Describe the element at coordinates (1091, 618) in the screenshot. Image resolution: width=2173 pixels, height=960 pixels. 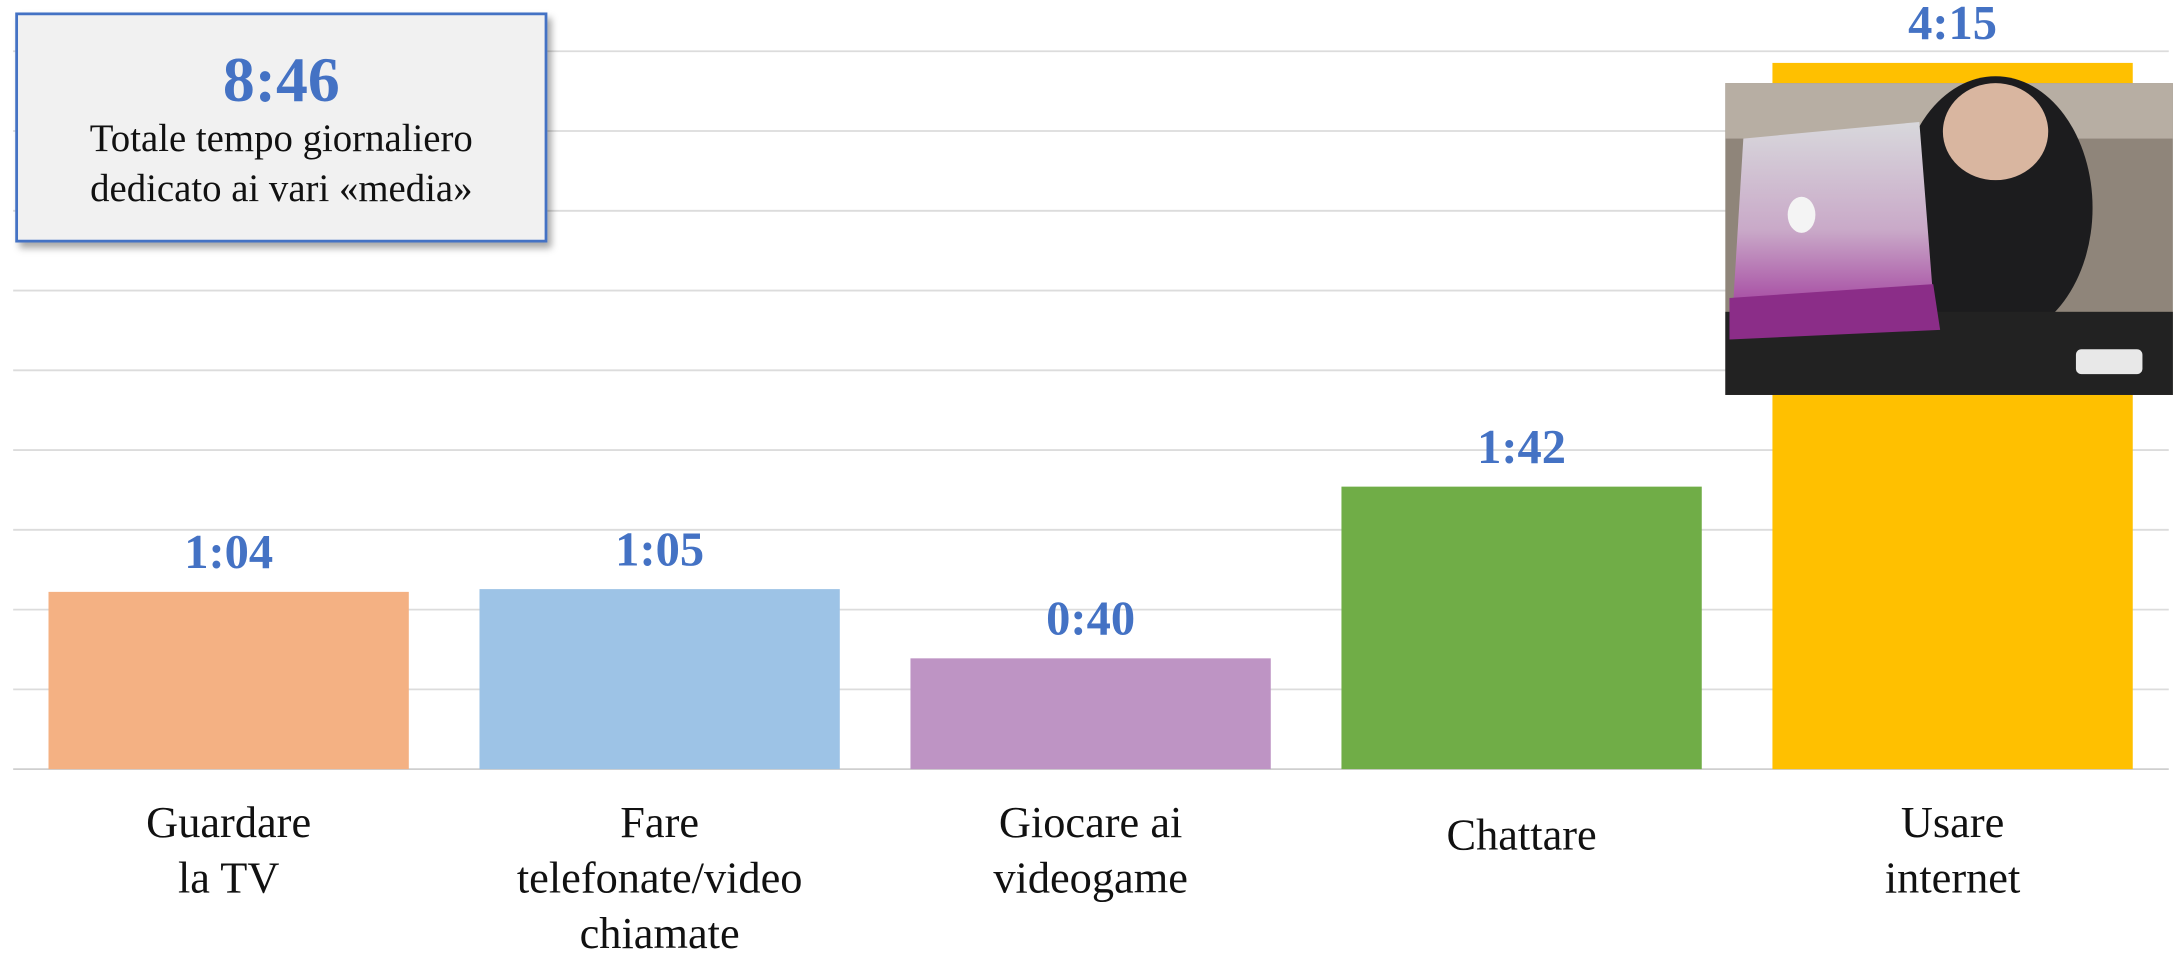
I see `value-label: 0:40` at that location.